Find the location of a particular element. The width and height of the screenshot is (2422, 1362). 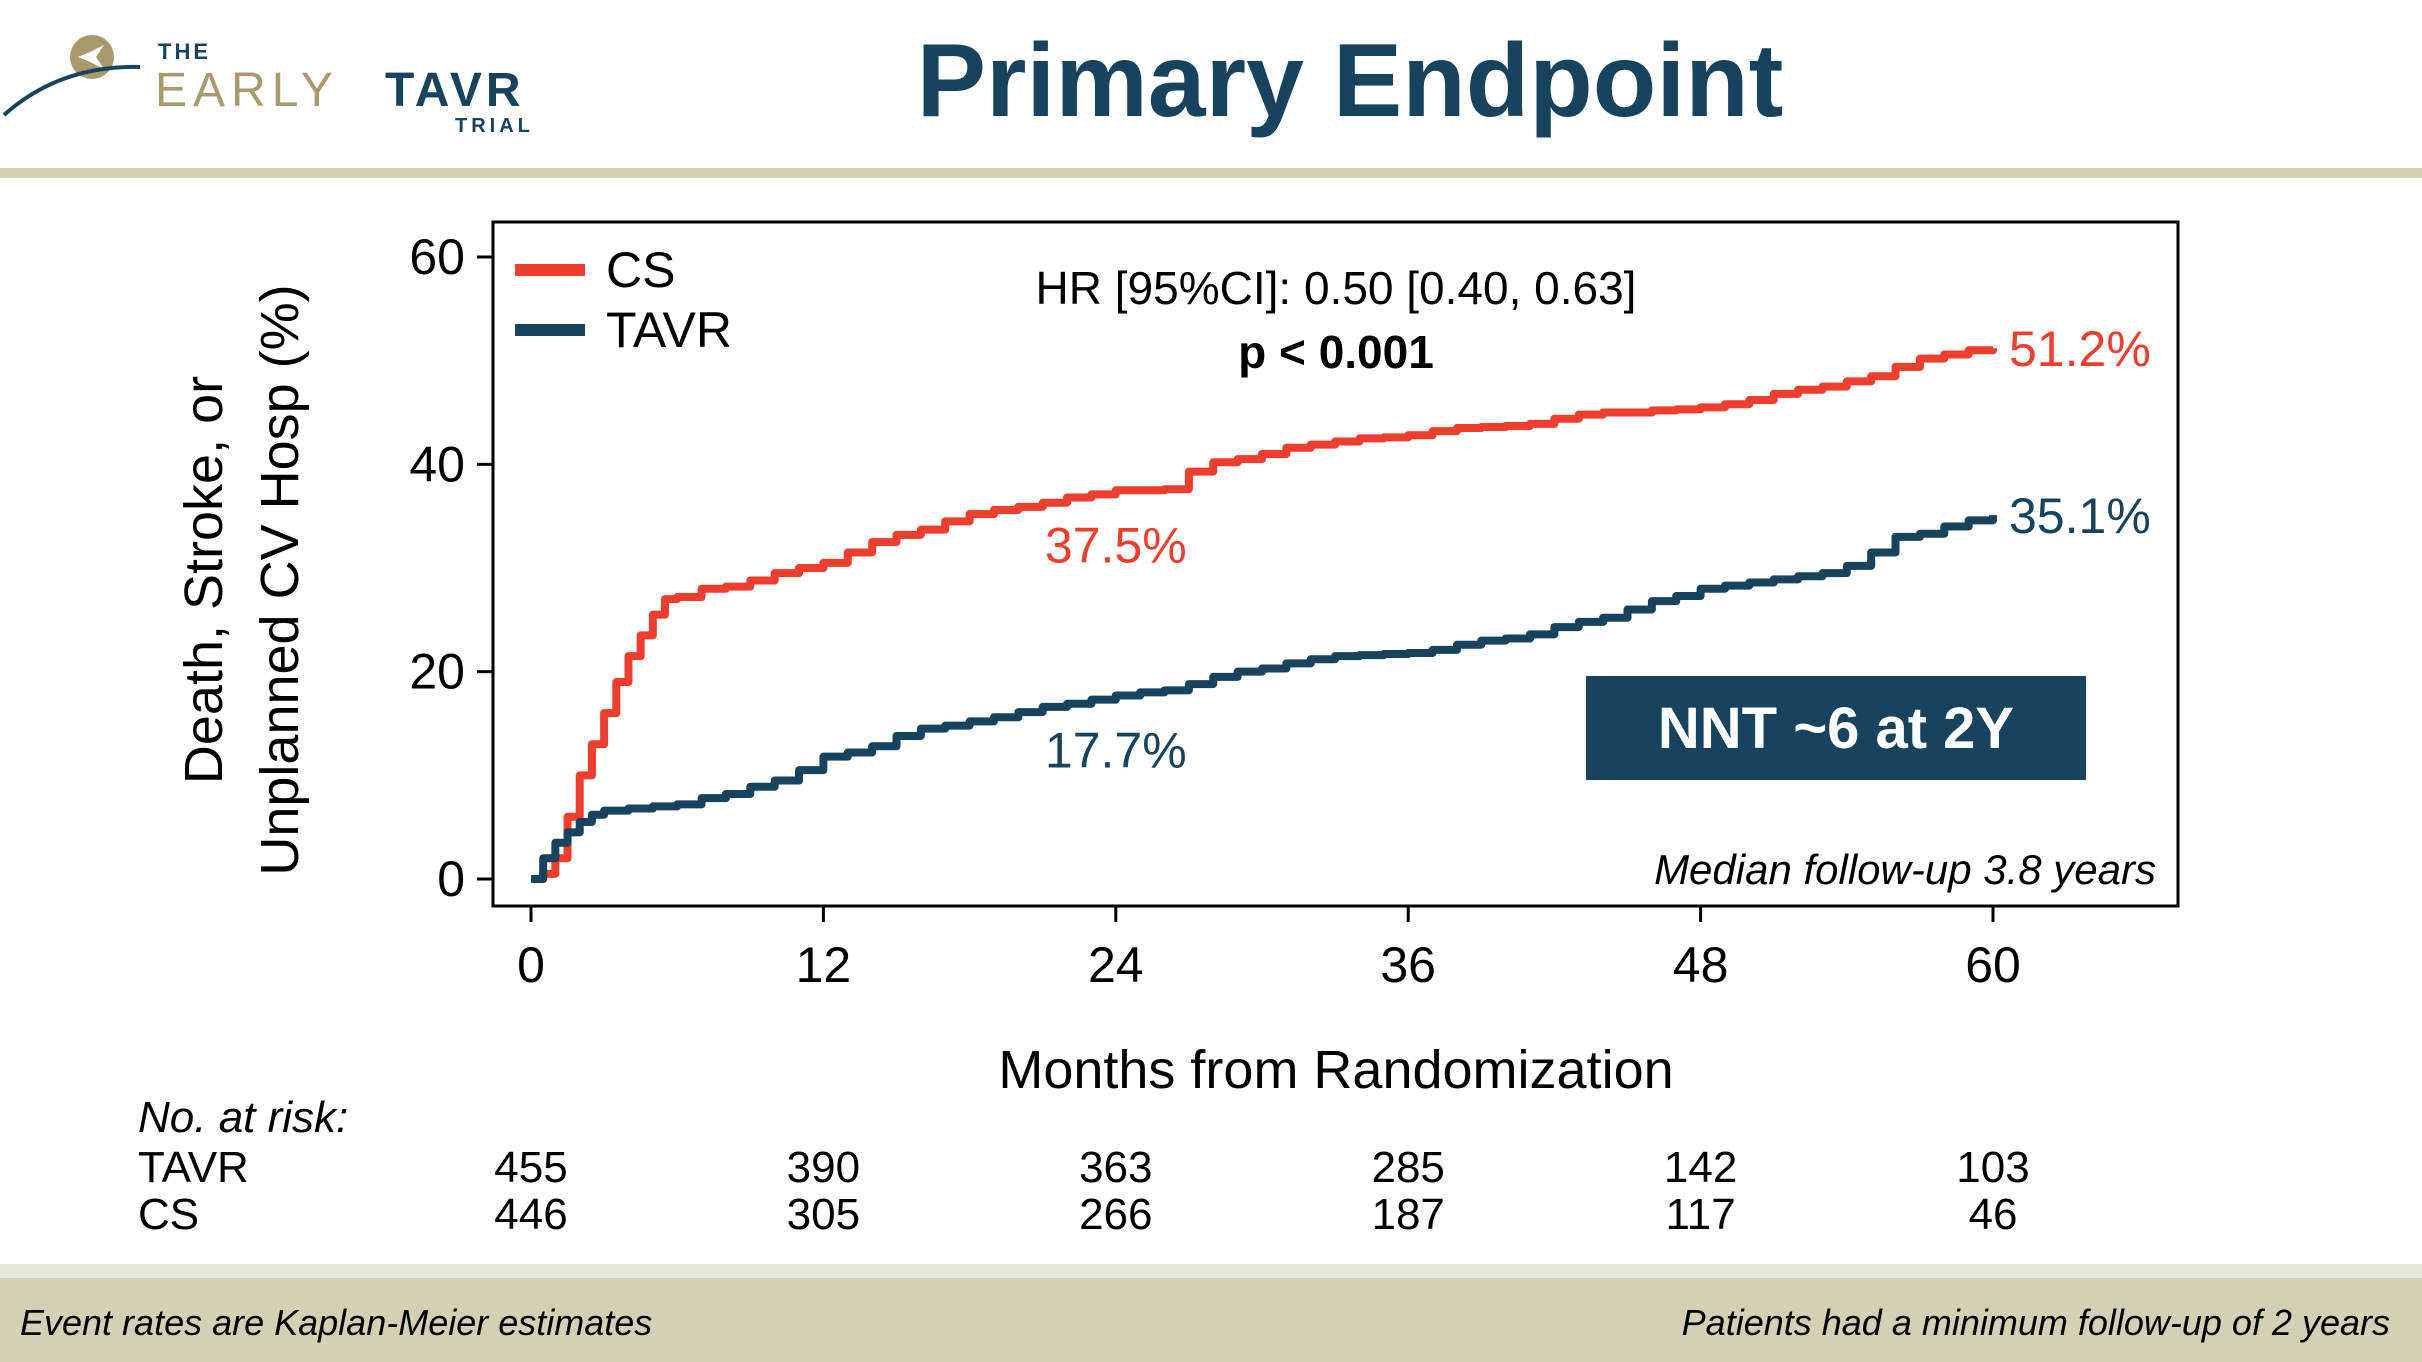

nnt-box is located at coordinates (1836, 728).